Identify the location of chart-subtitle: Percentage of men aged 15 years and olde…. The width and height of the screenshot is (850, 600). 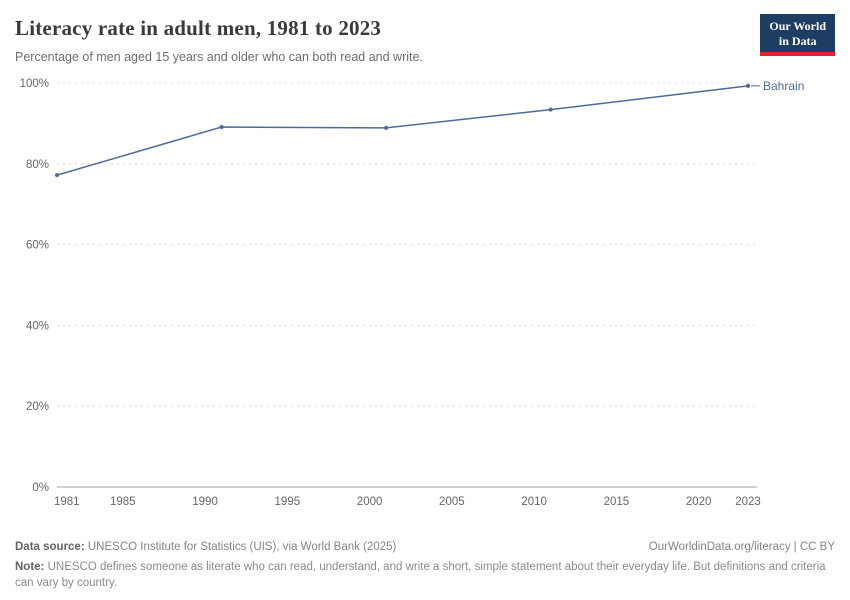
(219, 57).